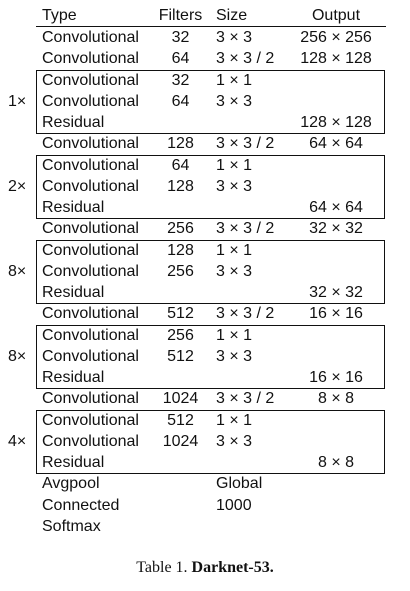 This screenshot has height=591, width=410. I want to click on table-row: Residual 64 × 64, so click(205, 207).